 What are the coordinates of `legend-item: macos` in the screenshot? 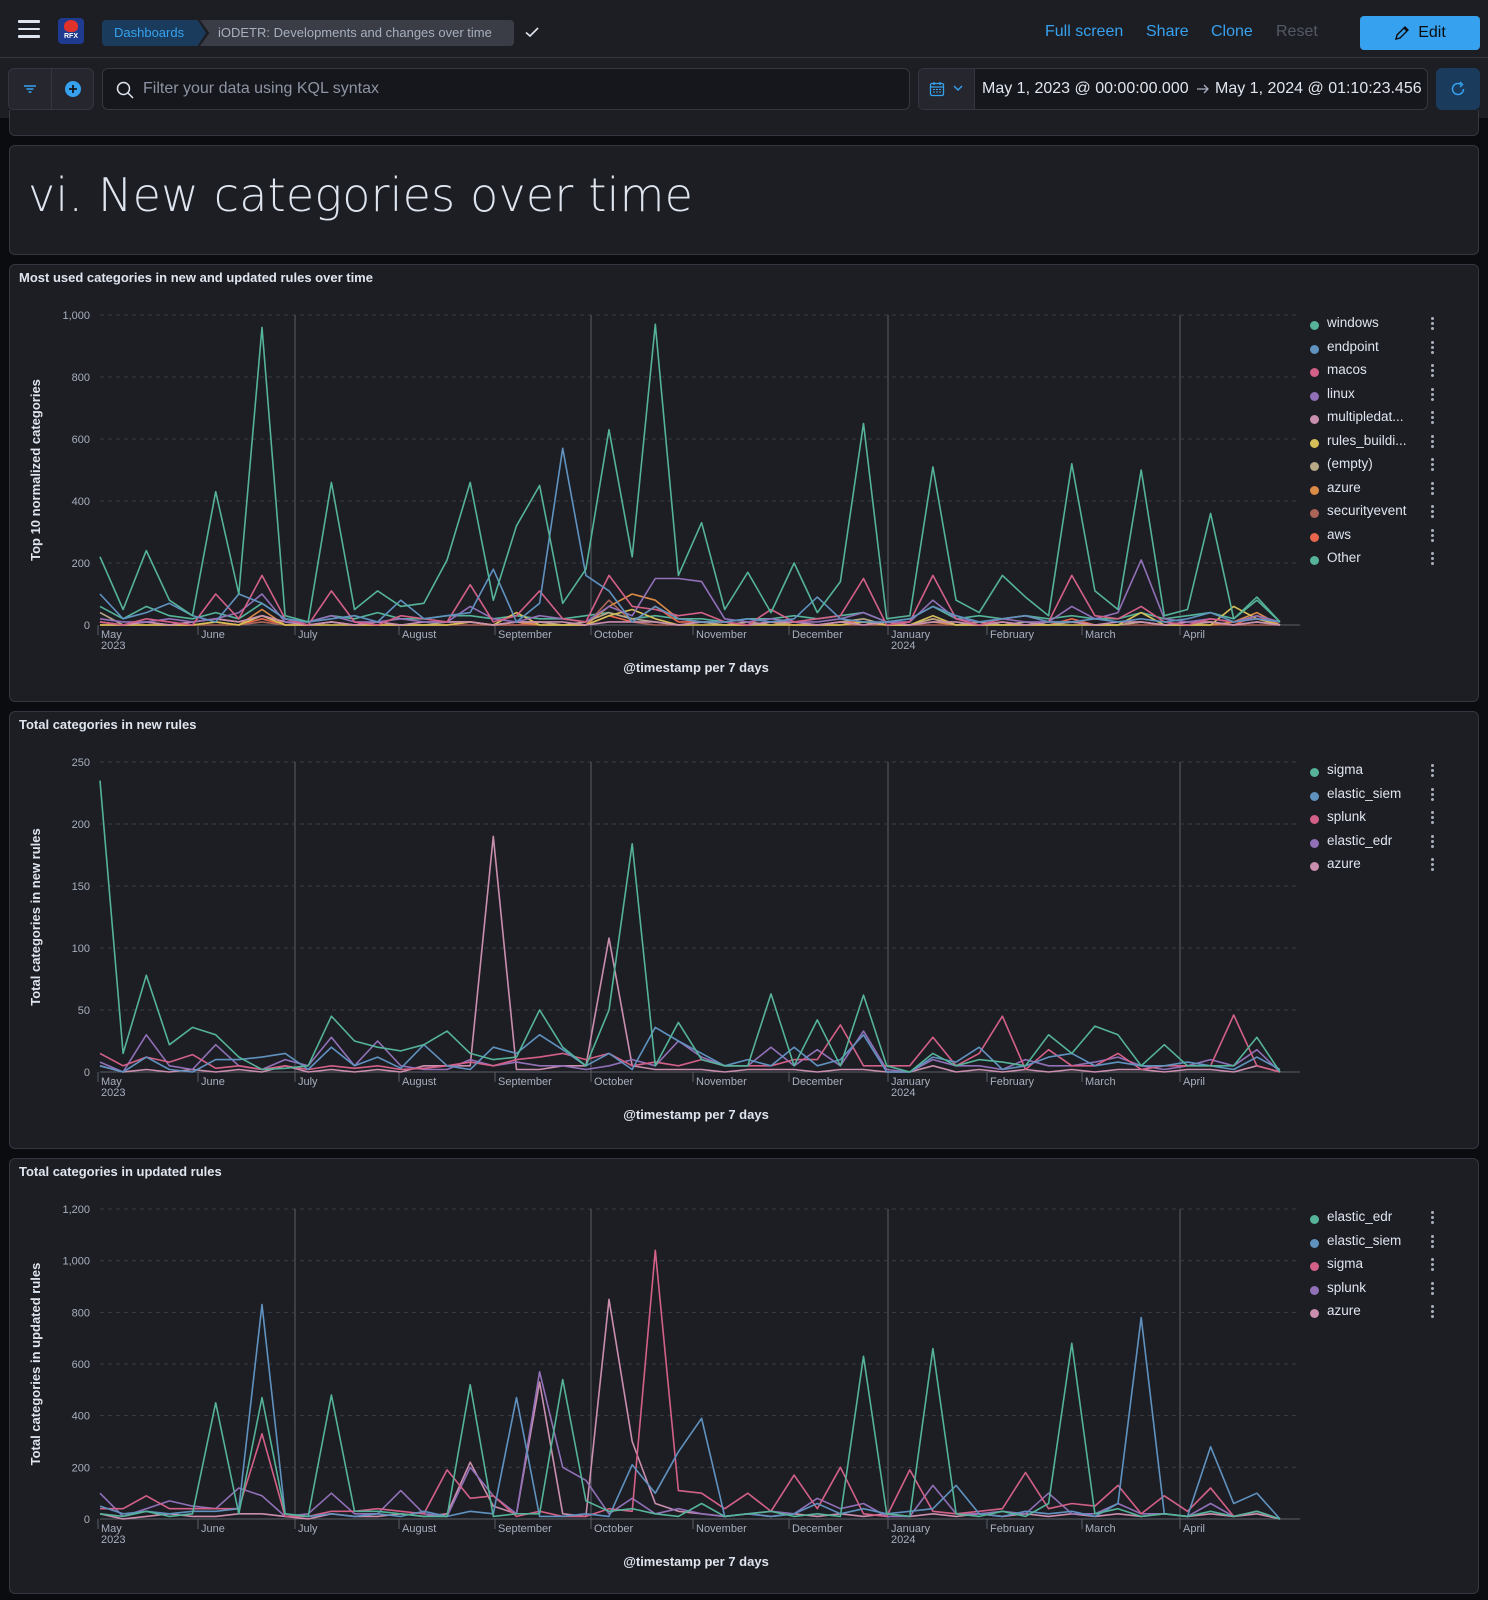 It's located at (1380, 374).